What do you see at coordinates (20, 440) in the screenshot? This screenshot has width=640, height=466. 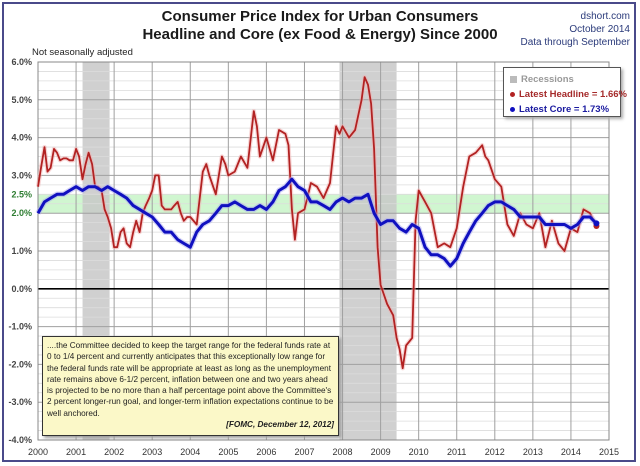 I see `y-tick-label: -4.0%` at bounding box center [20, 440].